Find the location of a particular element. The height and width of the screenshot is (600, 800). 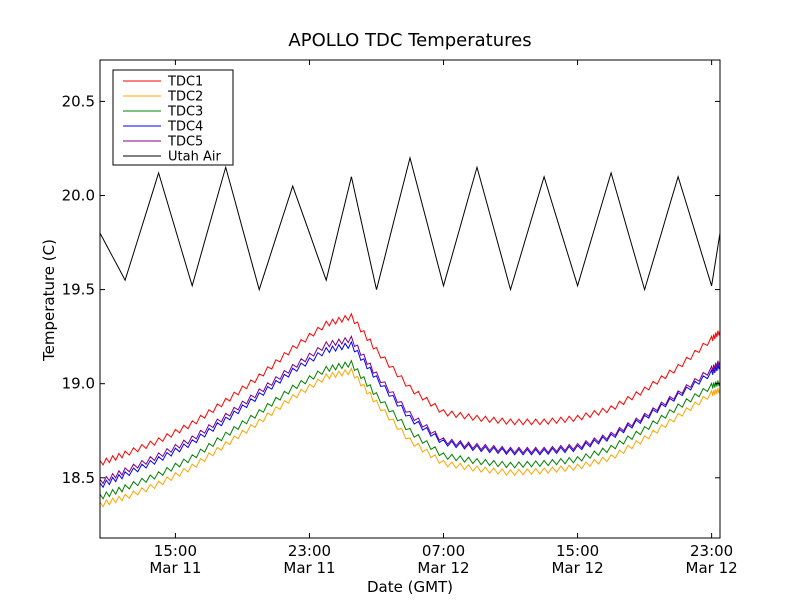

legend-box is located at coordinates (173, 117).